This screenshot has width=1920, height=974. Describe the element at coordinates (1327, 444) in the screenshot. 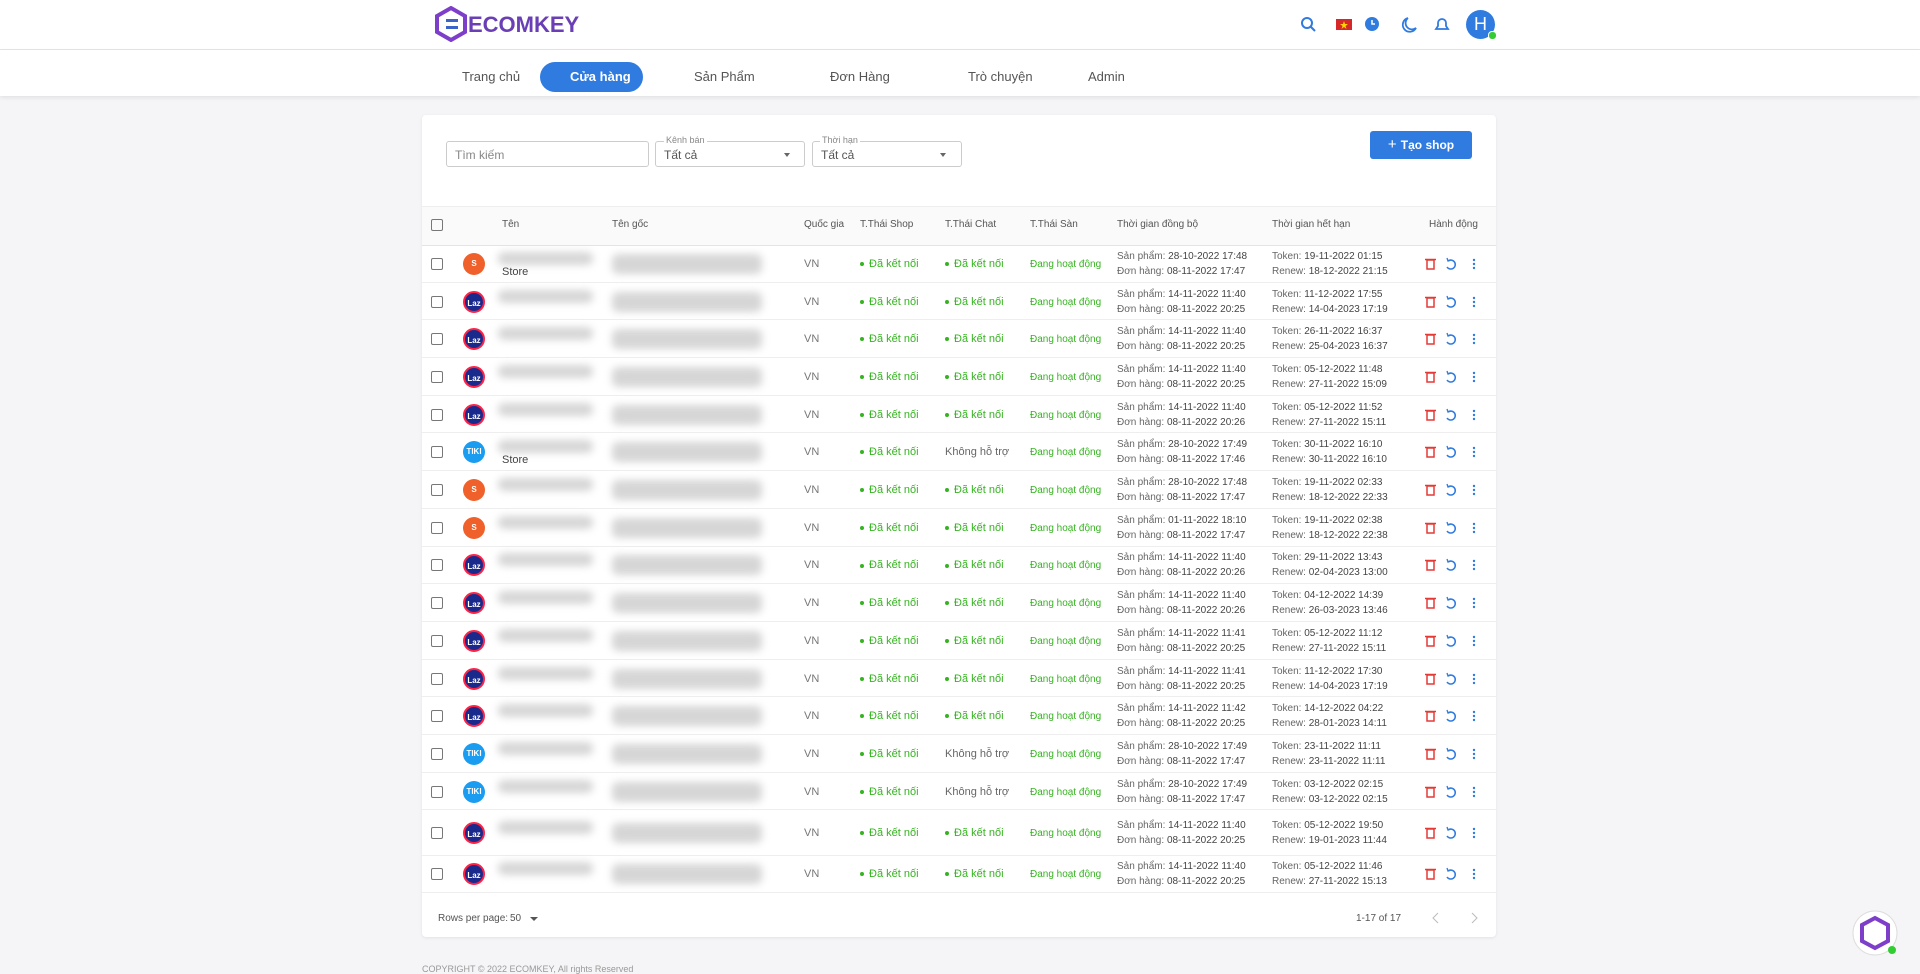

I see `time-line: Token: 30-11-2022 16:10` at that location.